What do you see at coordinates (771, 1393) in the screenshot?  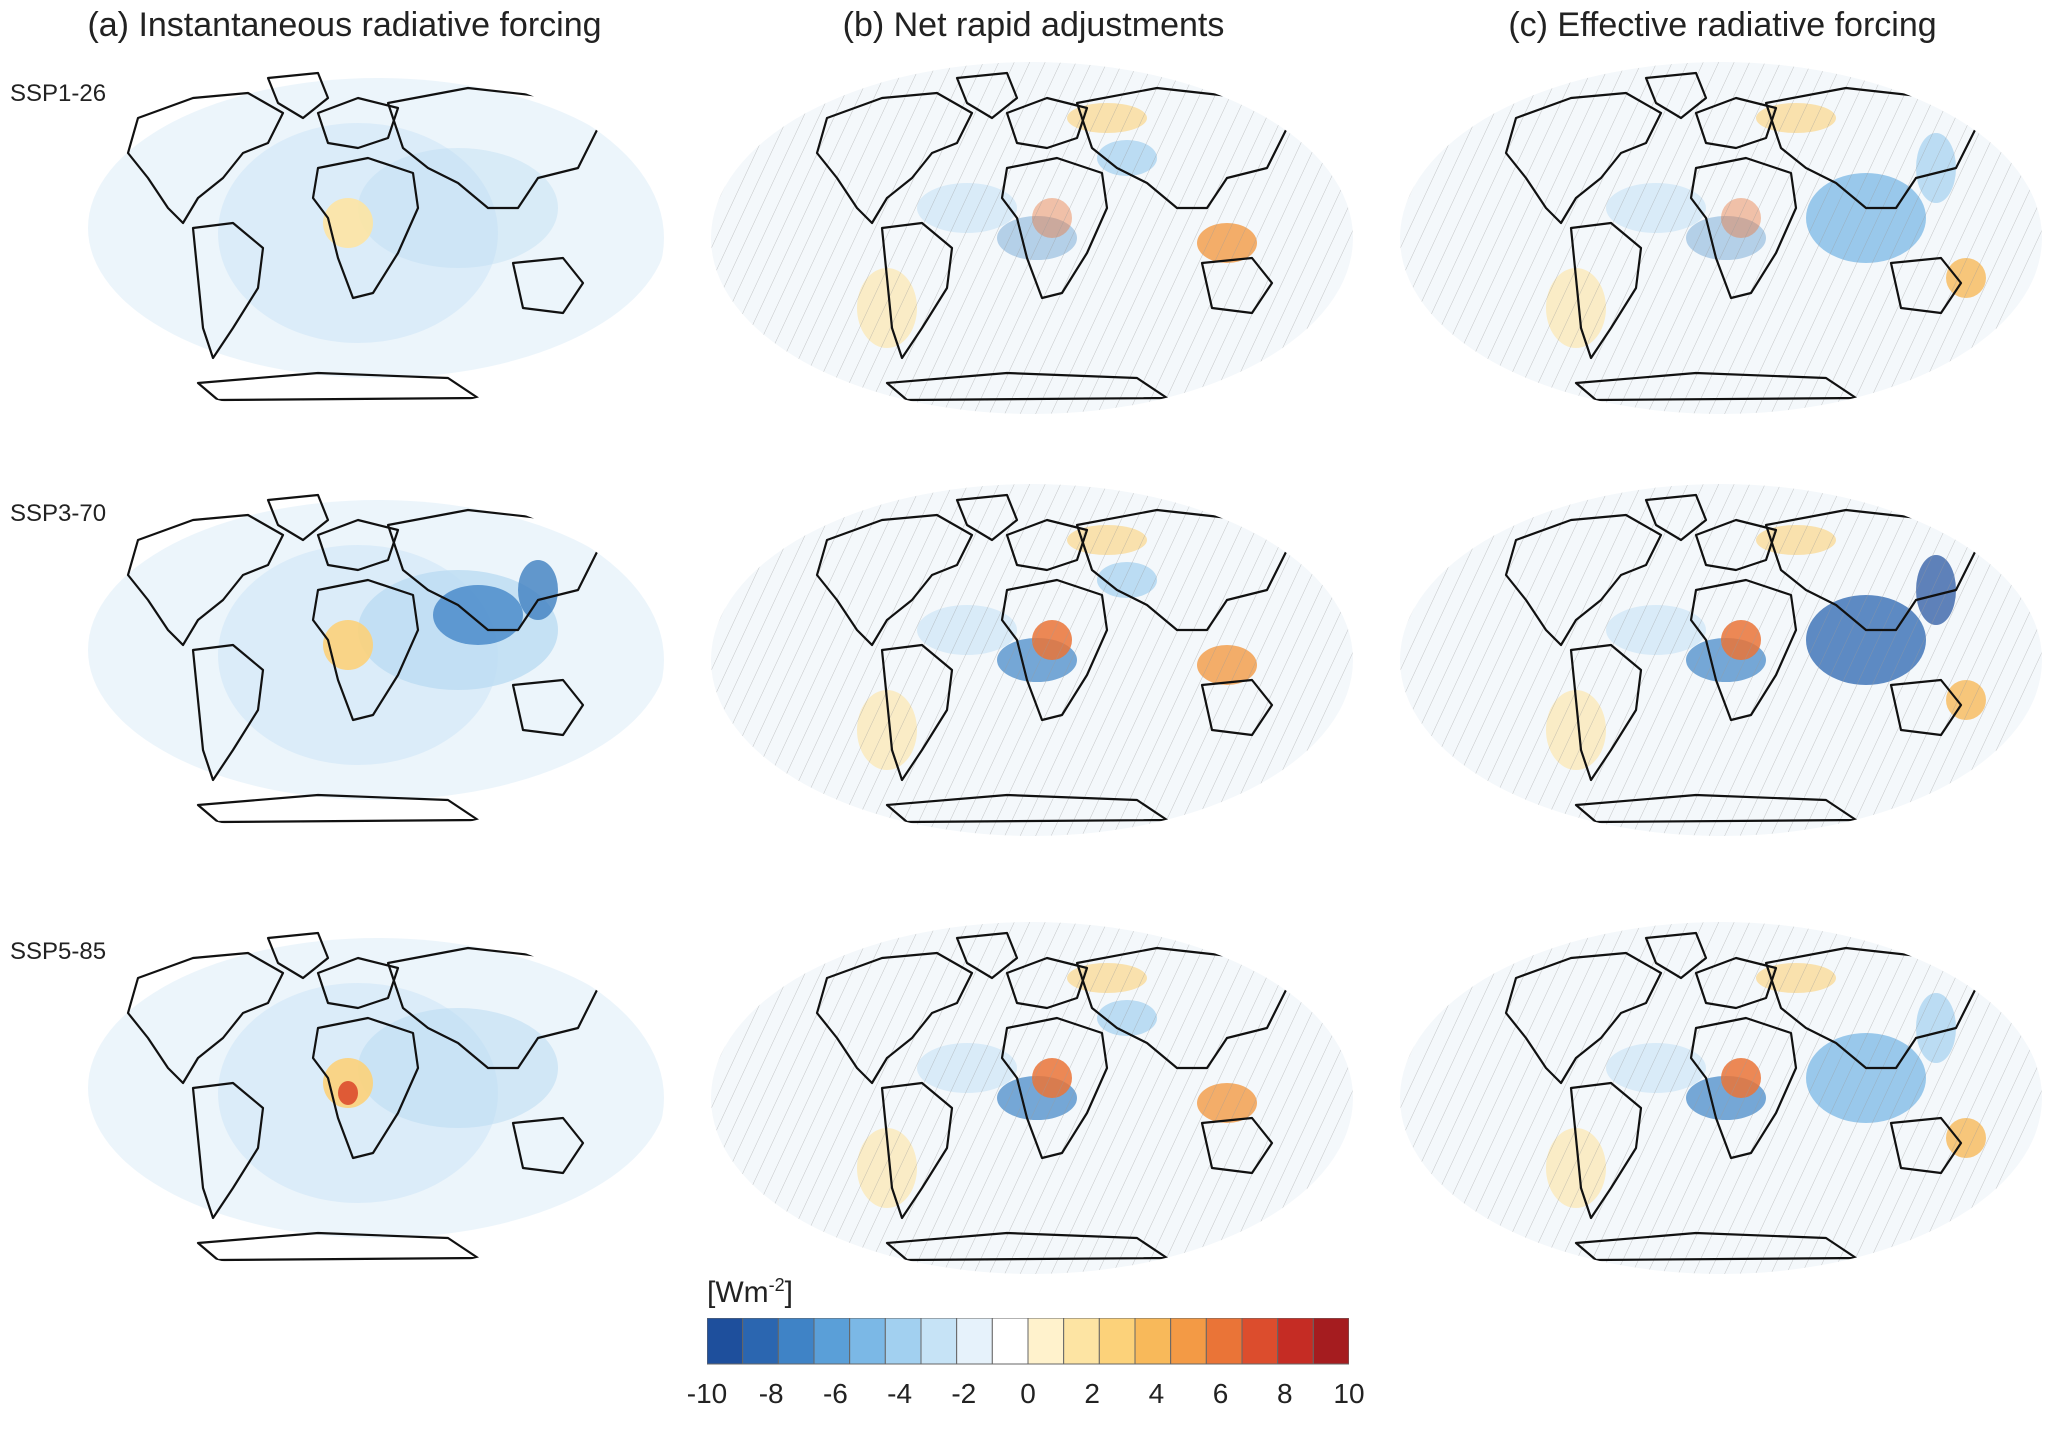 I see `colorbar-tick-label: -8` at bounding box center [771, 1393].